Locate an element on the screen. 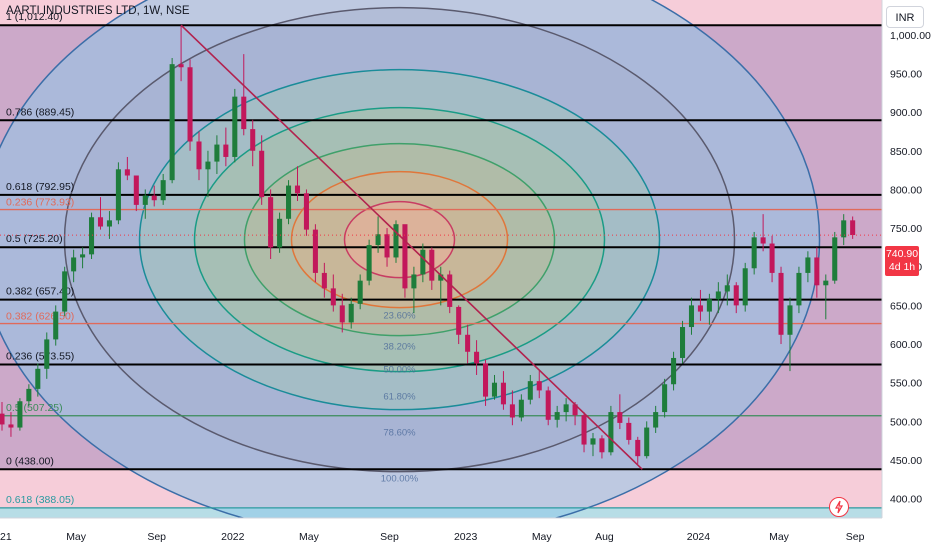 Image resolution: width=932 pixels, height=555 pixels. x-tick-label: 2021 is located at coordinates (6, 537).